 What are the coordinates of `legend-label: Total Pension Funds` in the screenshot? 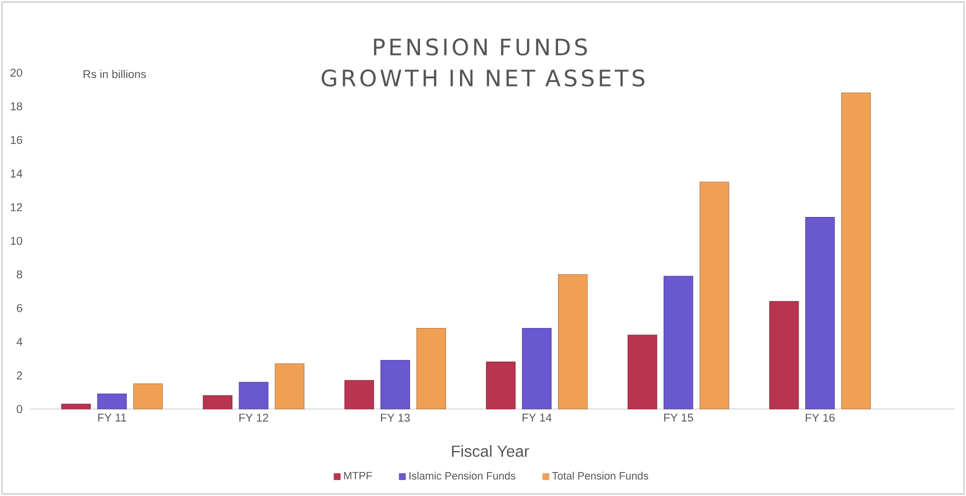 It's located at (600, 476).